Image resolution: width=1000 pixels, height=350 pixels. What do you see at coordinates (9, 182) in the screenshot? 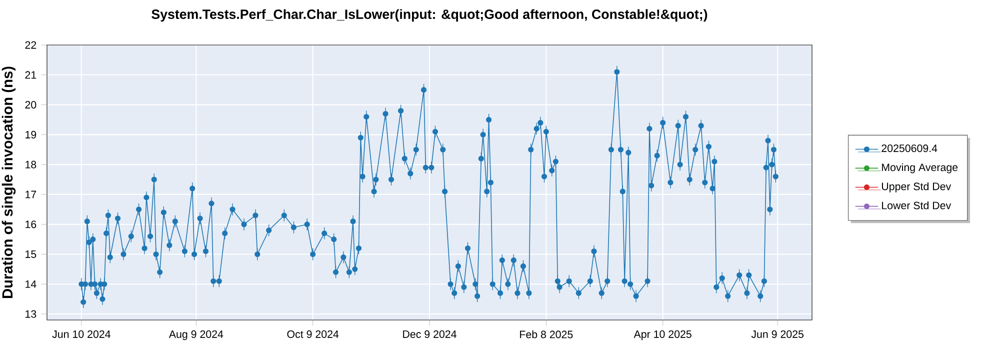
I see `y-axis-title: Duration of single invocation (ns)` at bounding box center [9, 182].